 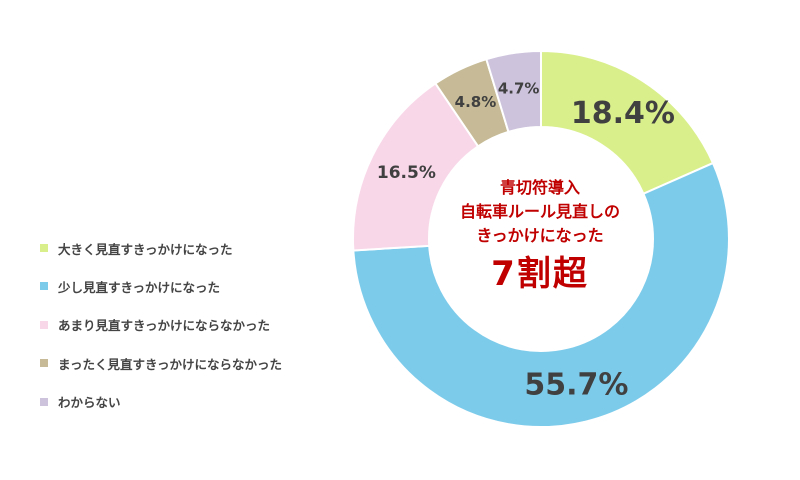 I want to click on center-line: きっかけになった, so click(x=540, y=235).